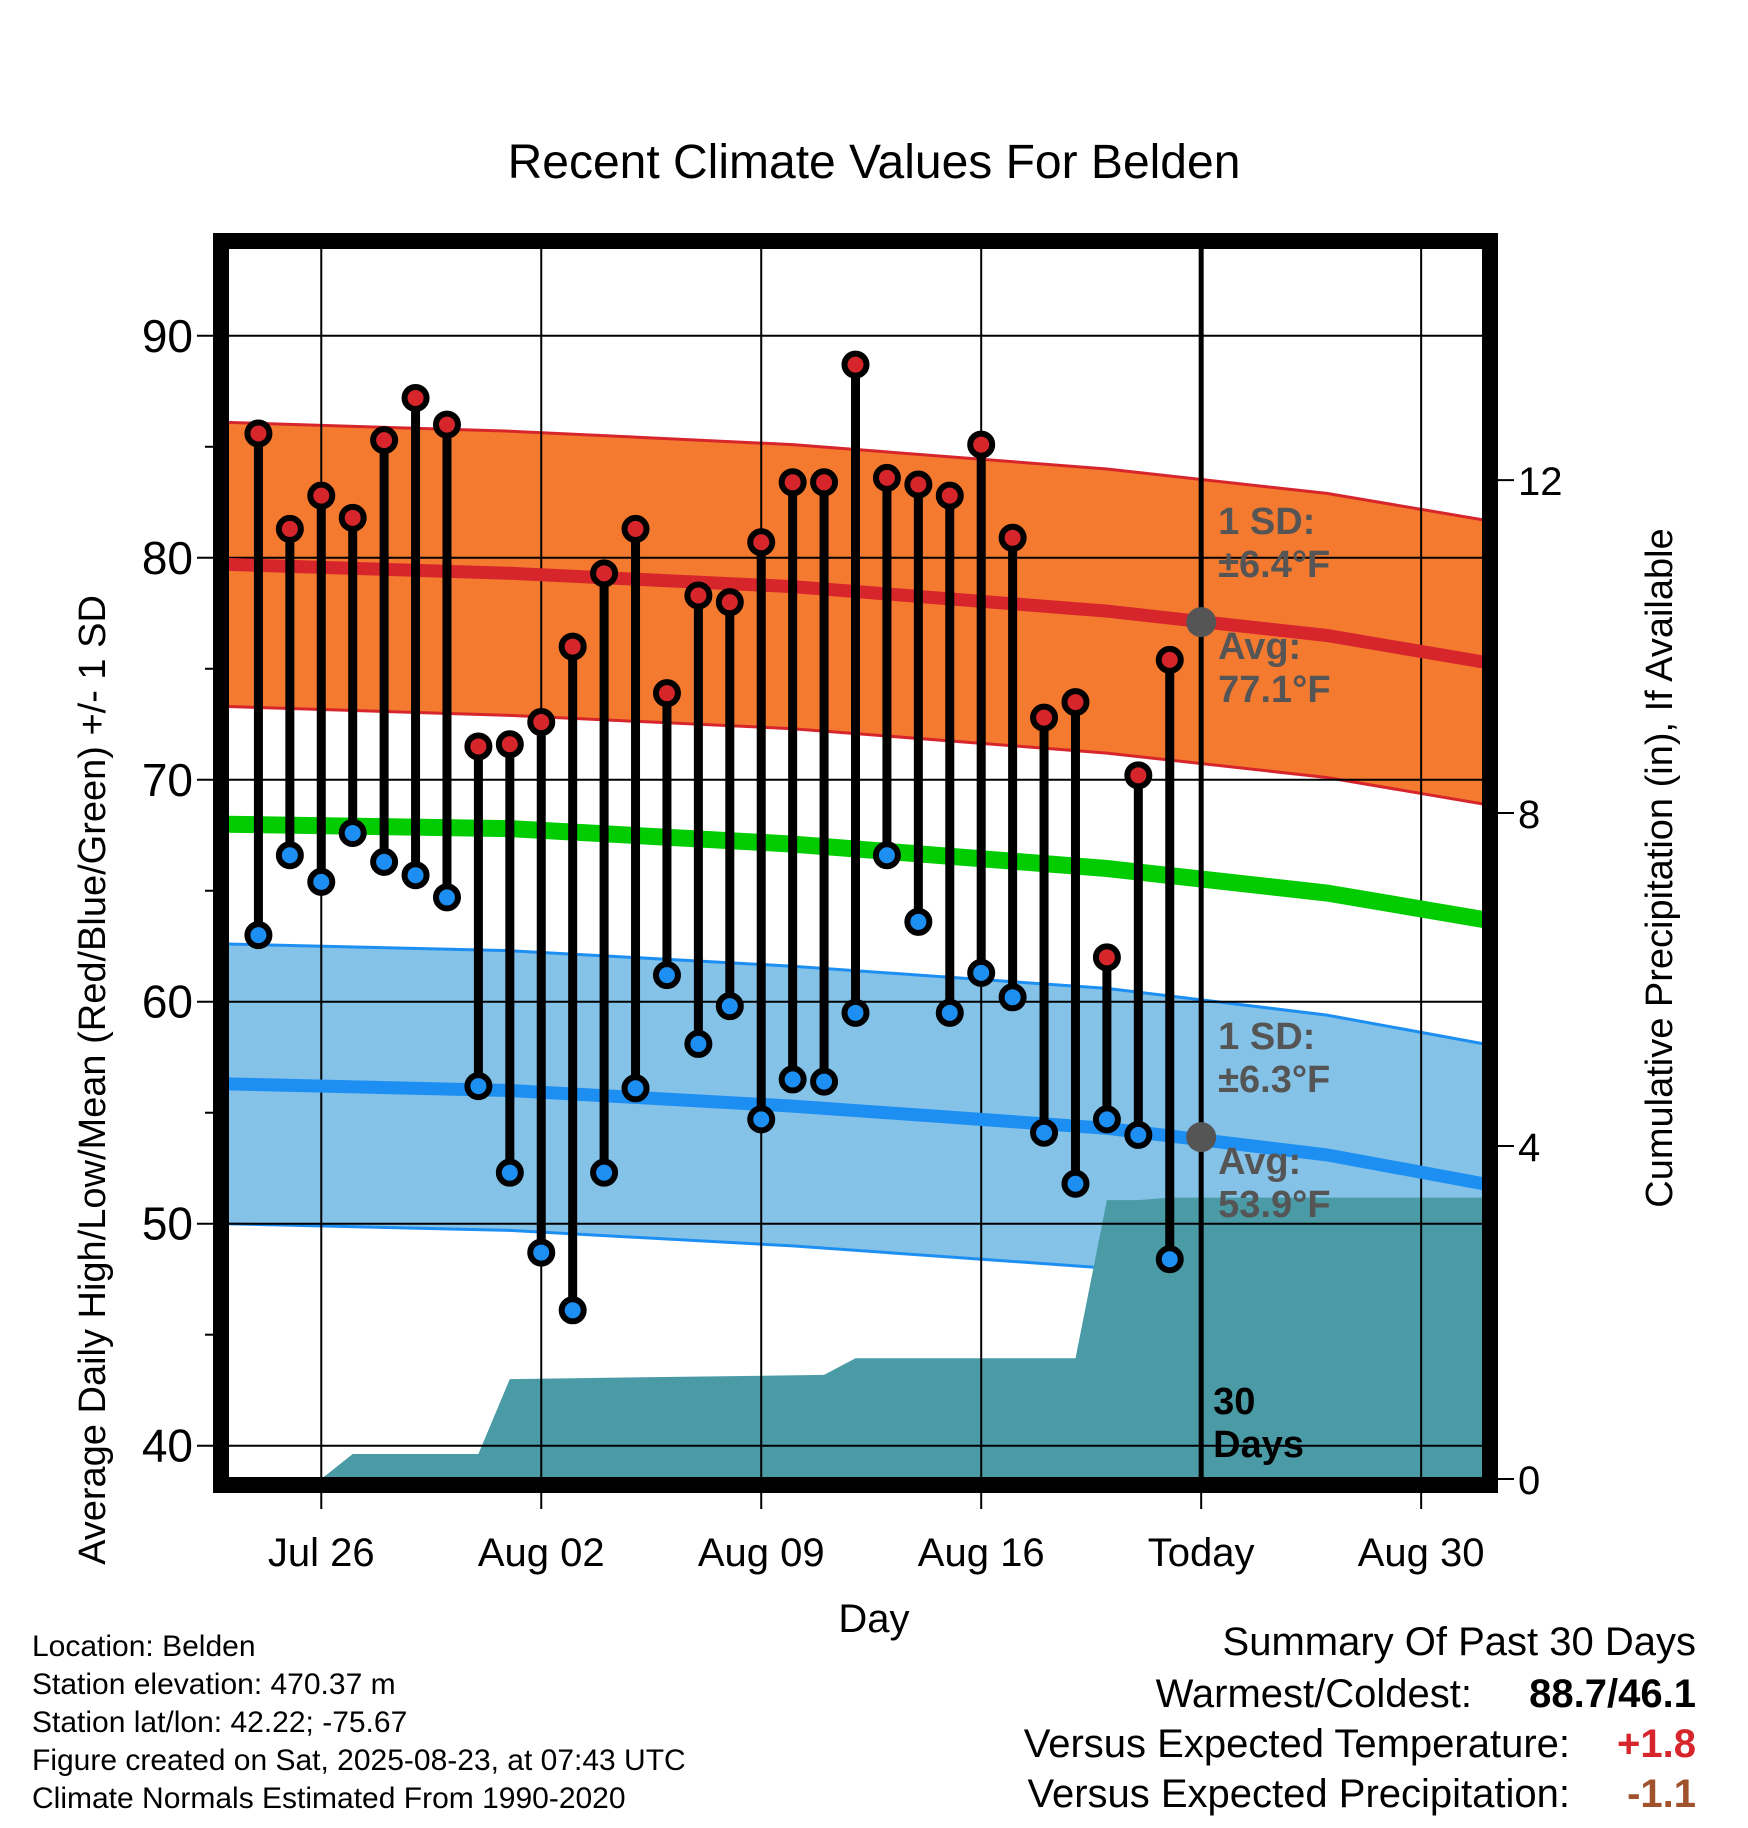 This screenshot has width=1748, height=1828. Describe the element at coordinates (981, 1553) in the screenshot. I see `x-tick-label: Aug 16` at that location.